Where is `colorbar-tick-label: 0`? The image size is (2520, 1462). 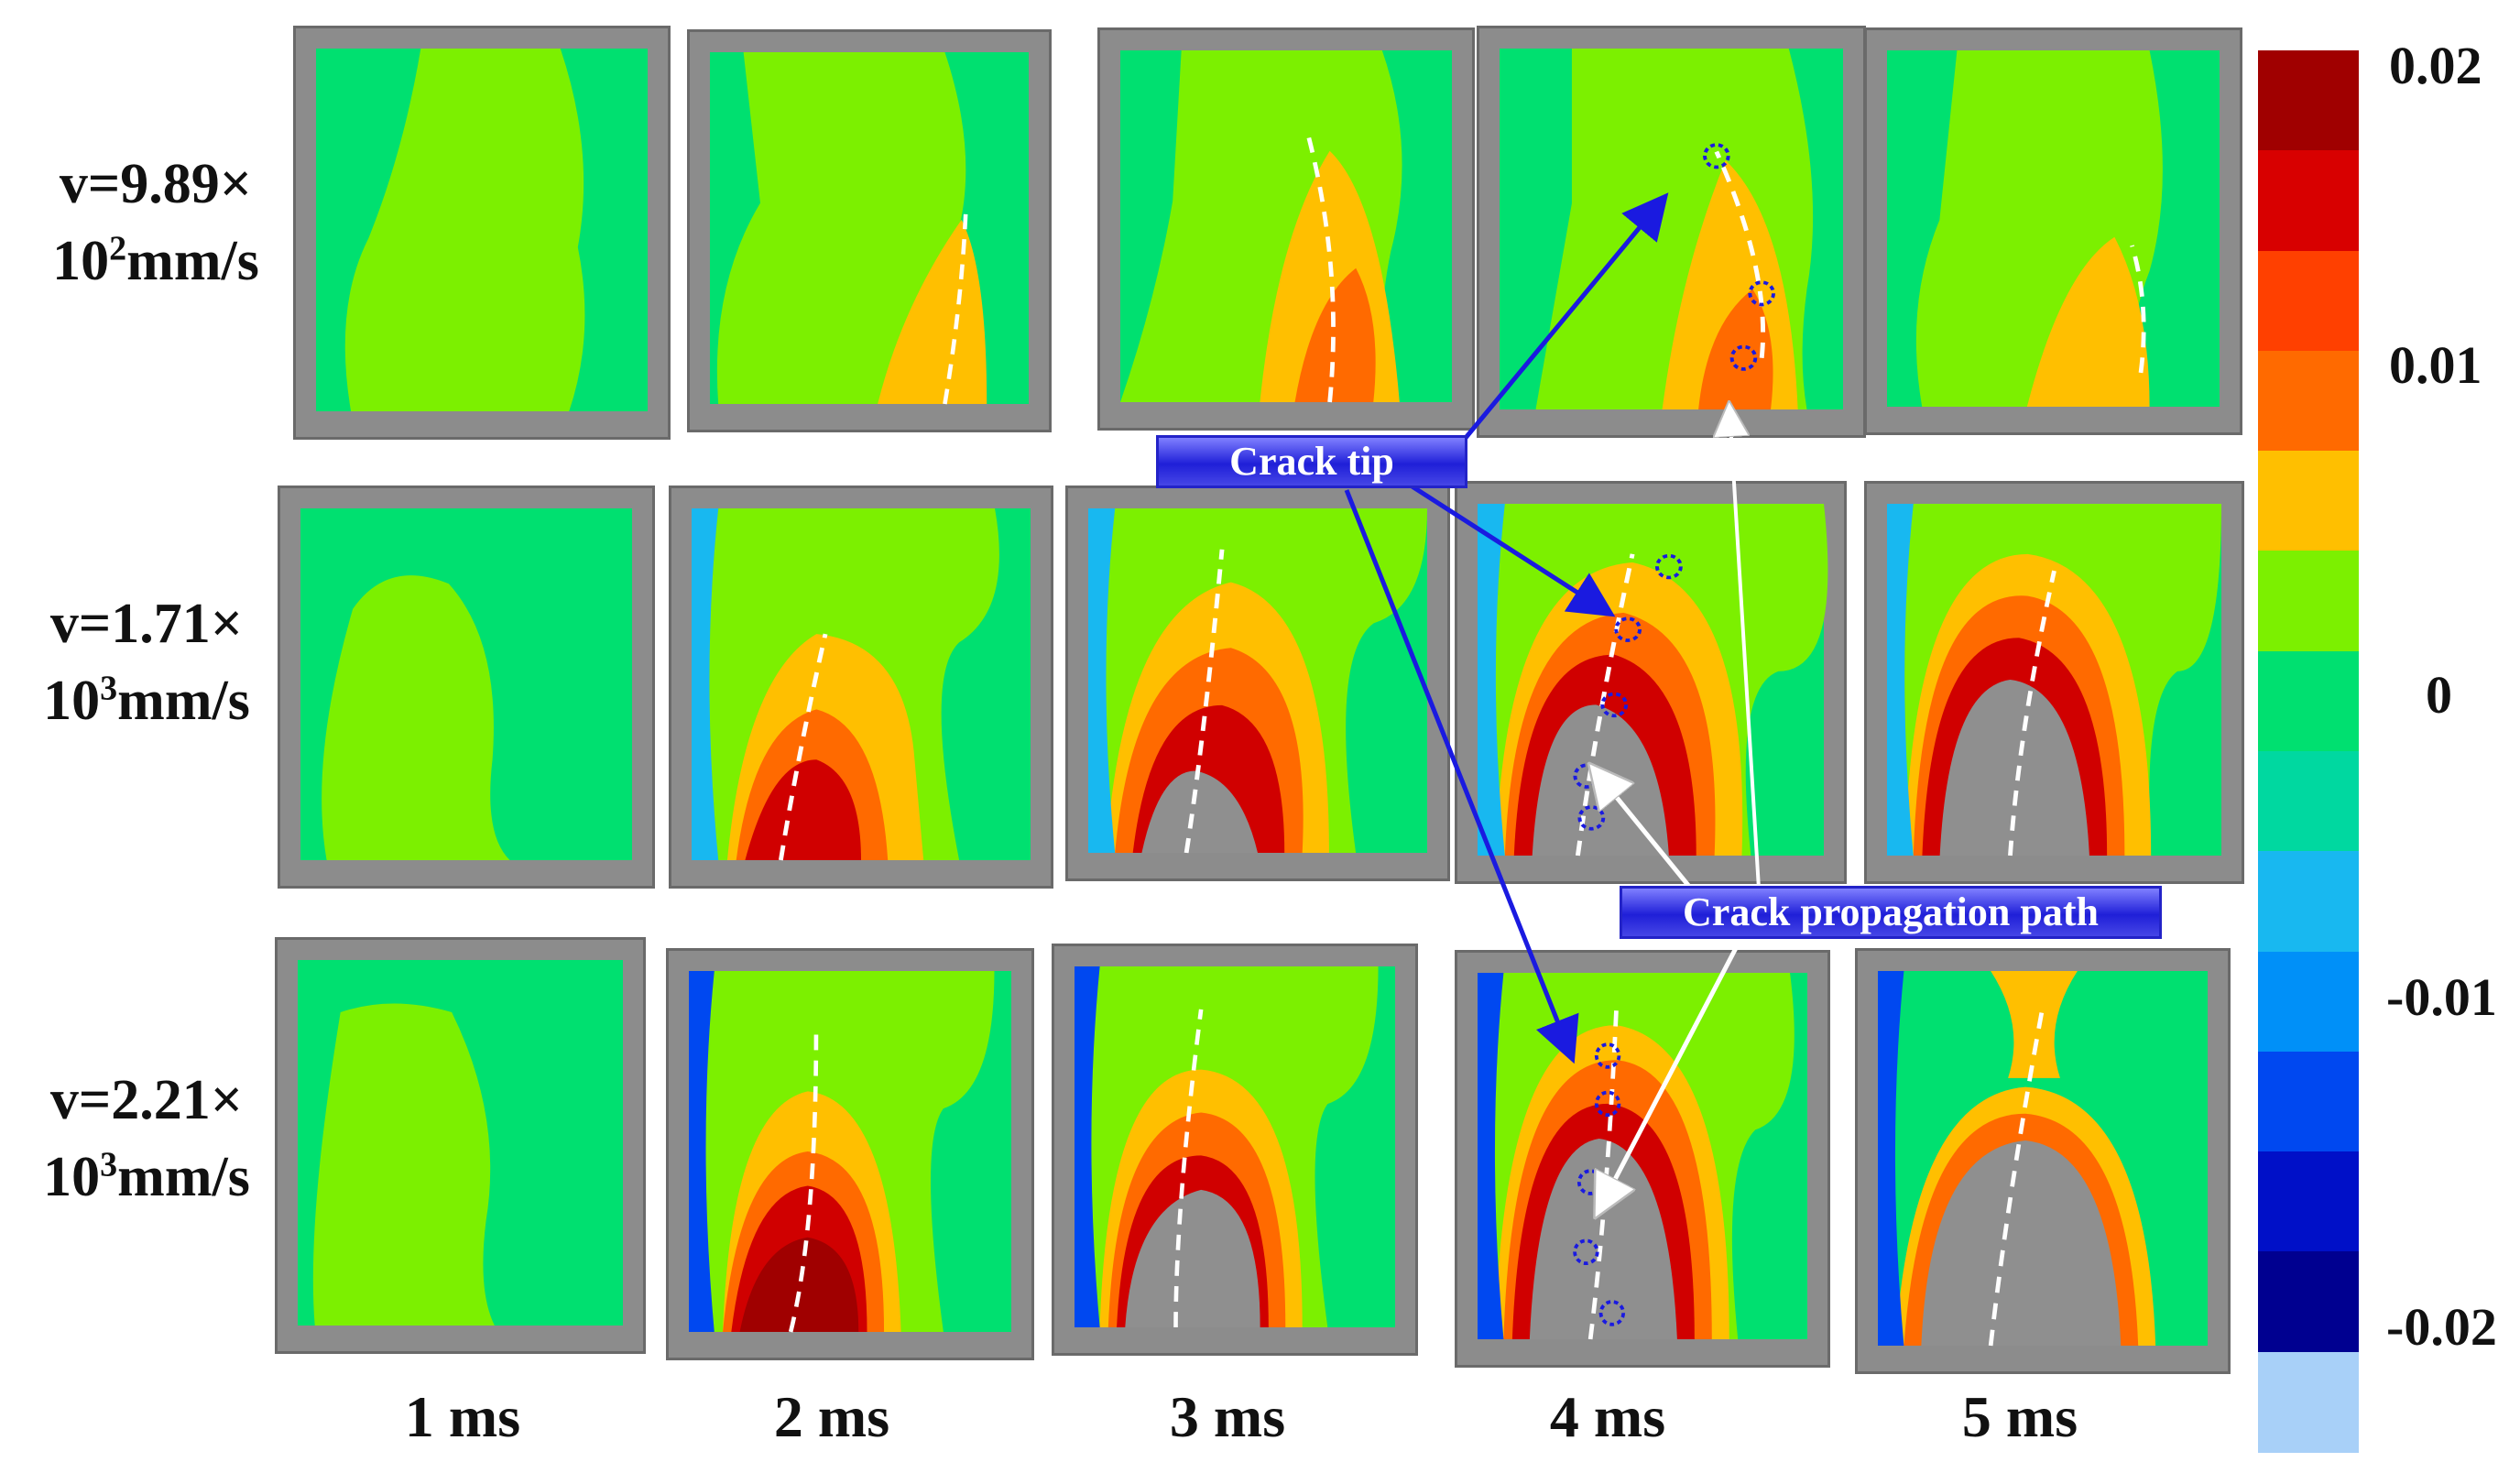 colorbar-tick-label: 0 is located at coordinates (2439, 695).